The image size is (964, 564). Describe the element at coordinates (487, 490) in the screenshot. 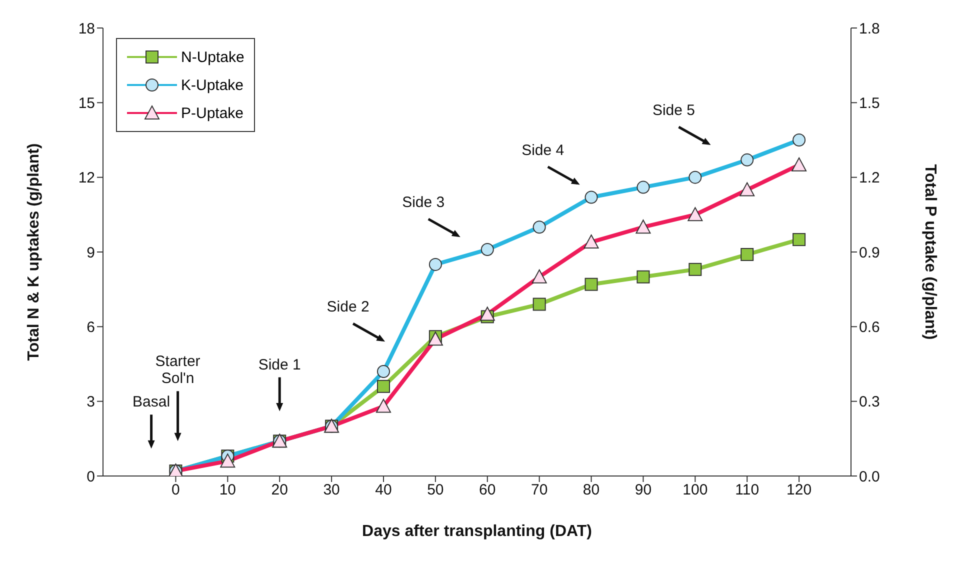

I see `x-tick-label: 60` at that location.